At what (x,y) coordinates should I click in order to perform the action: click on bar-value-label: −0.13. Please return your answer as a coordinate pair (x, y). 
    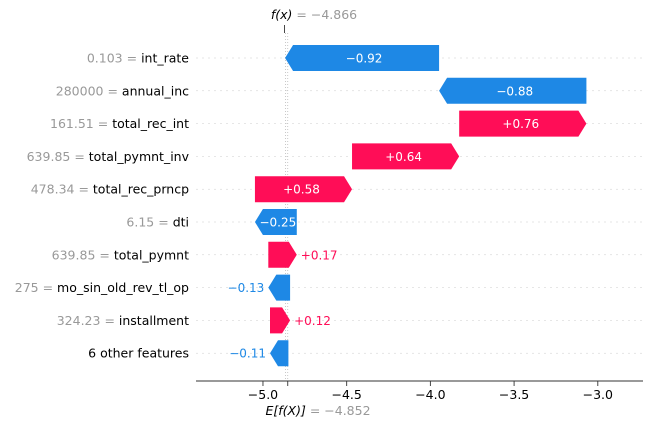
    Looking at the image, I should click on (246, 288).